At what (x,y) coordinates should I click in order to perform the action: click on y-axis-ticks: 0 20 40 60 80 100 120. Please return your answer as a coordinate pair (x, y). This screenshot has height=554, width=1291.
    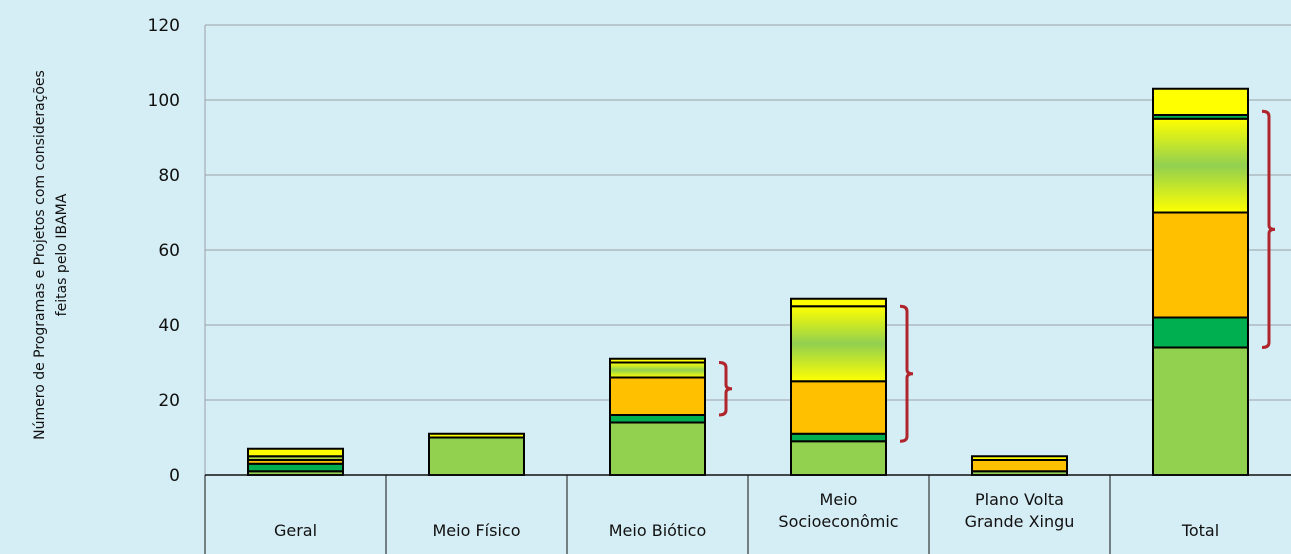
    Looking at the image, I should click on (164, 251).